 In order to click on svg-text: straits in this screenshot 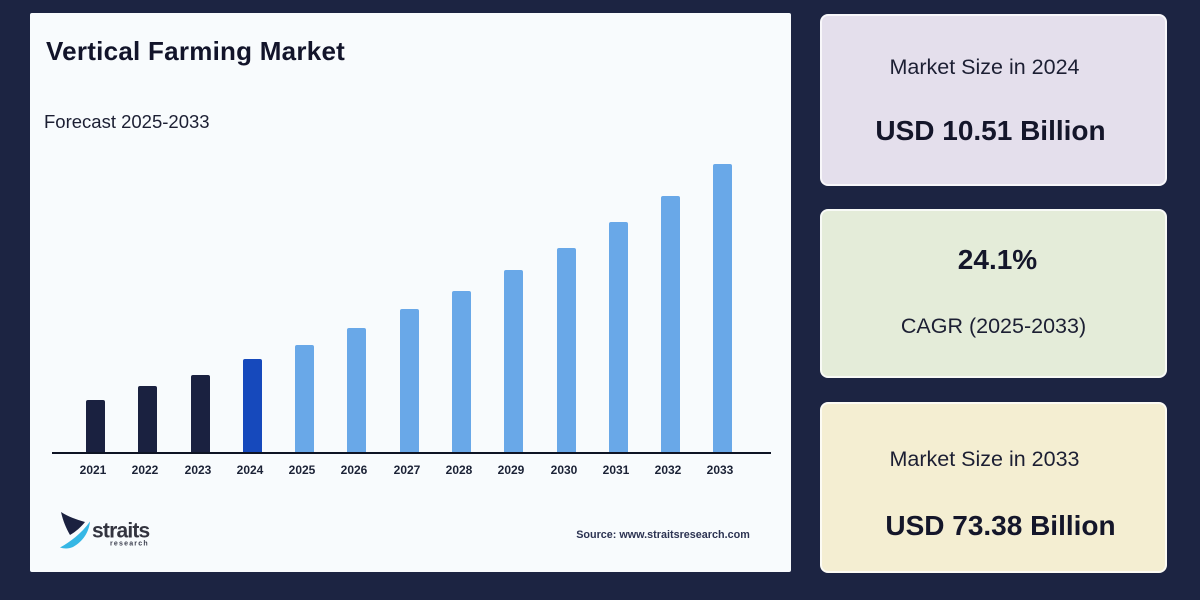, I will do `click(121, 531)`.